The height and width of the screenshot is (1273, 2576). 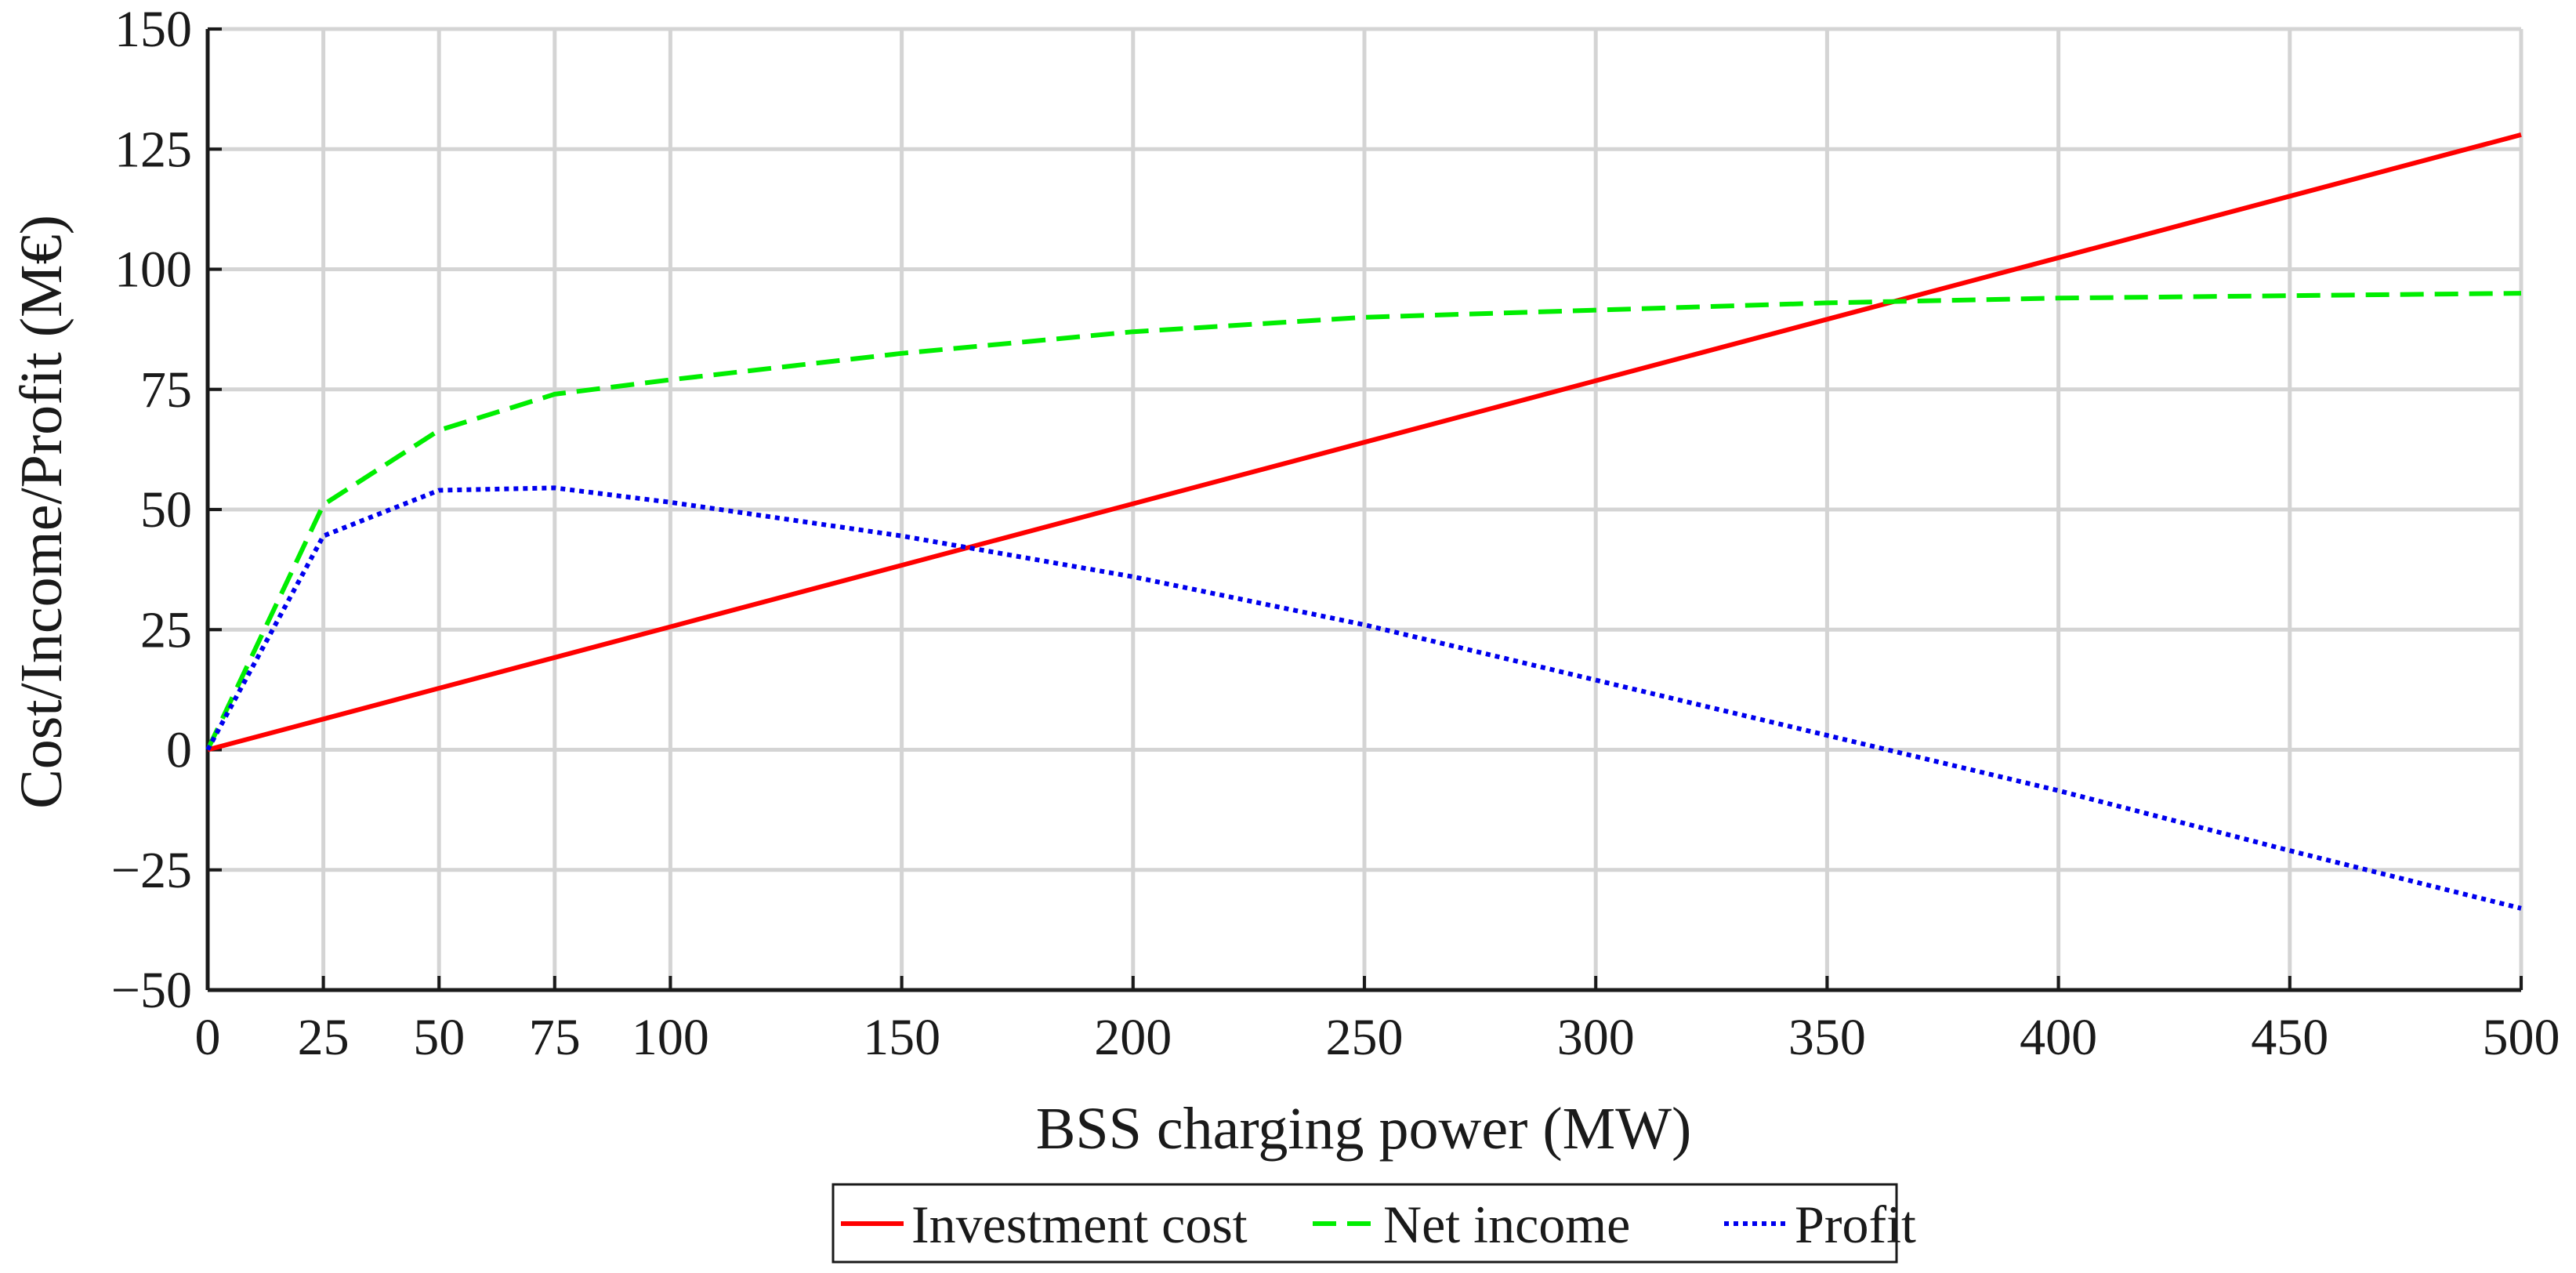 I want to click on legend-label: Investment cost, so click(x=1079, y=1224).